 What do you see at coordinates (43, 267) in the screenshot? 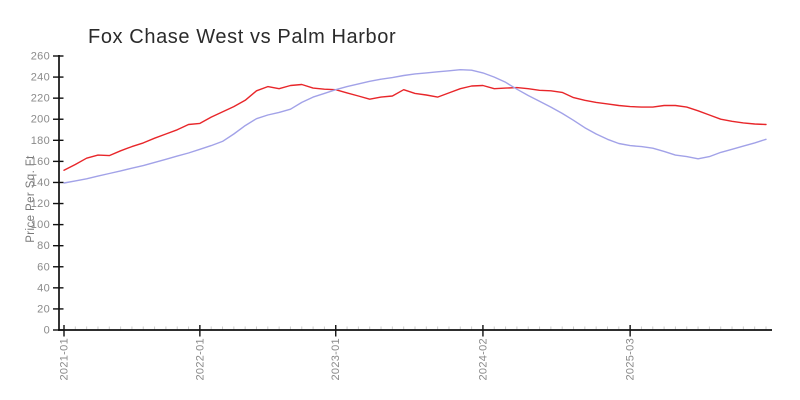
I see `y-tick-label: 60` at bounding box center [43, 267].